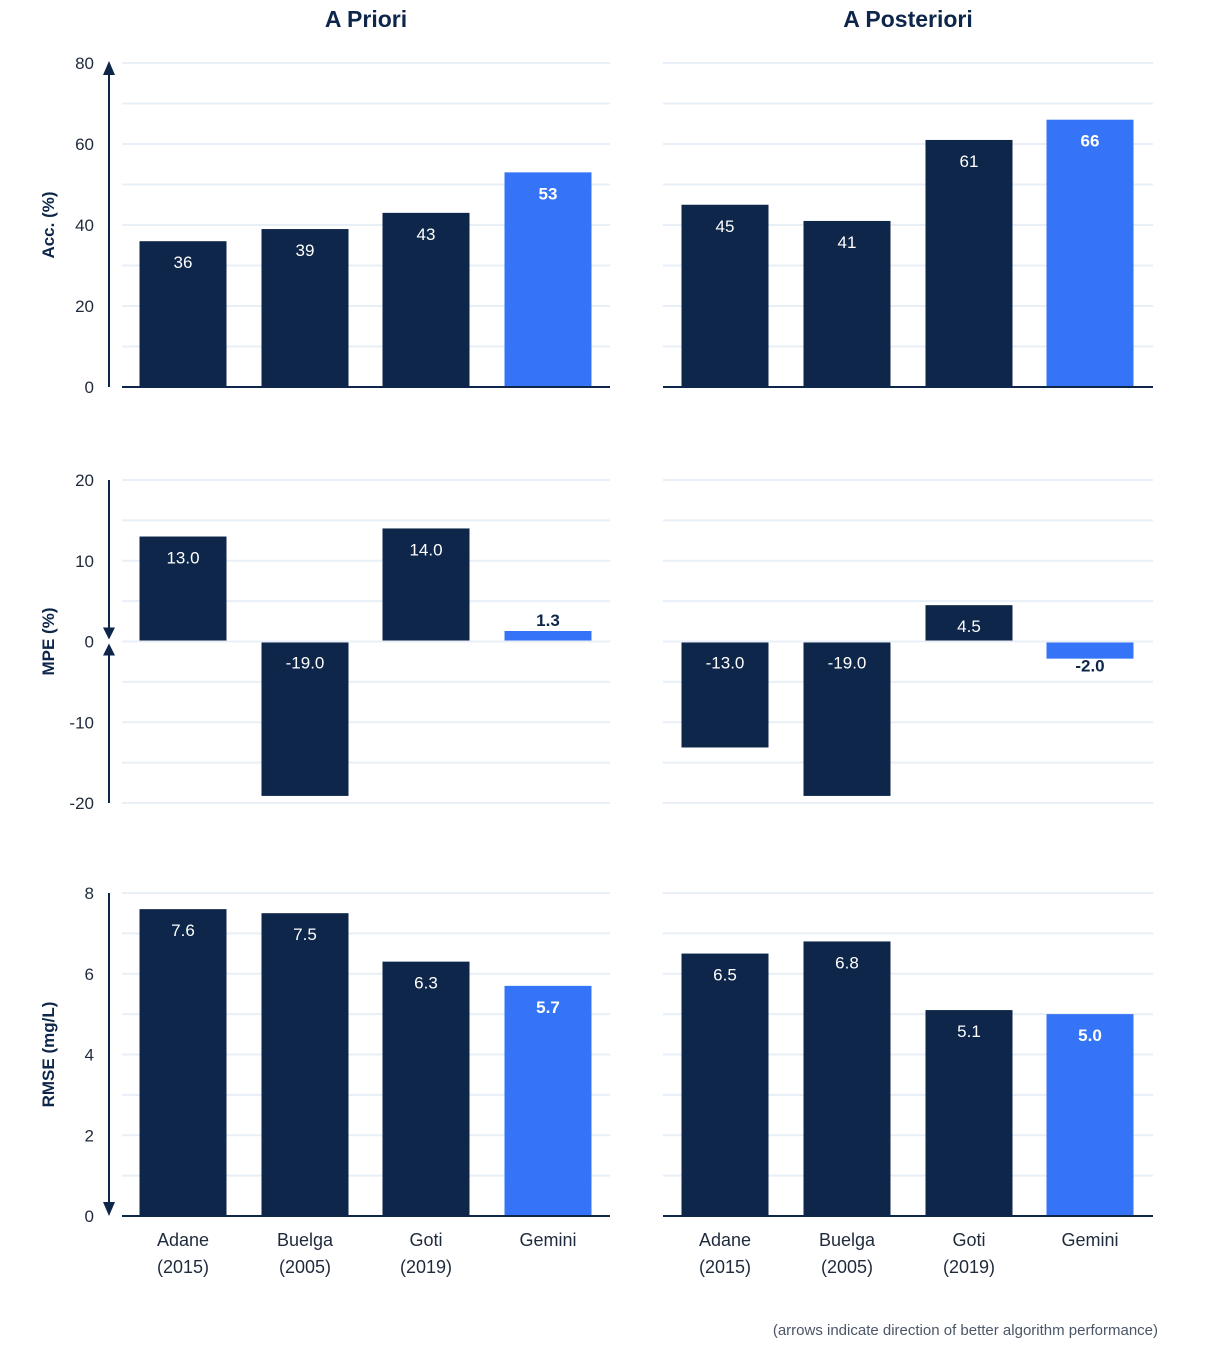  Describe the element at coordinates (548, 1007) in the screenshot. I see `data-label: 5.7` at that location.